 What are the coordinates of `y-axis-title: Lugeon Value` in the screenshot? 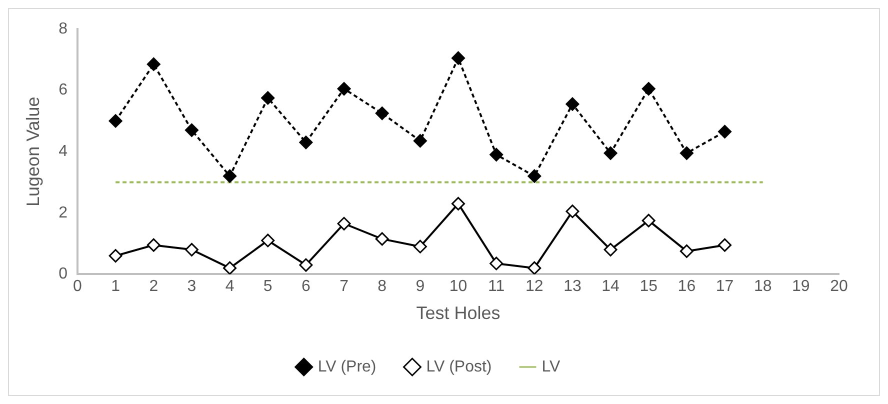 It's located at (32, 151).